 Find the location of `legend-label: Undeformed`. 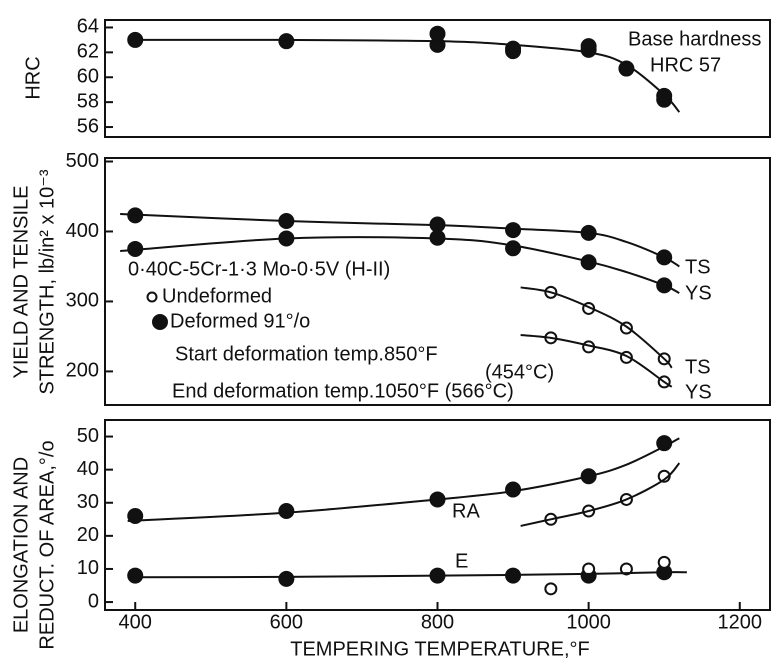

legend-label: Undeformed is located at coordinates (217, 296).